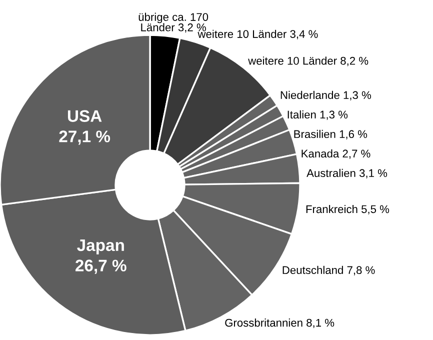 The image size is (433, 340). Describe the element at coordinates (326, 95) in the screenshot. I see `slice-label: Niederlande 1,3 %` at that location.